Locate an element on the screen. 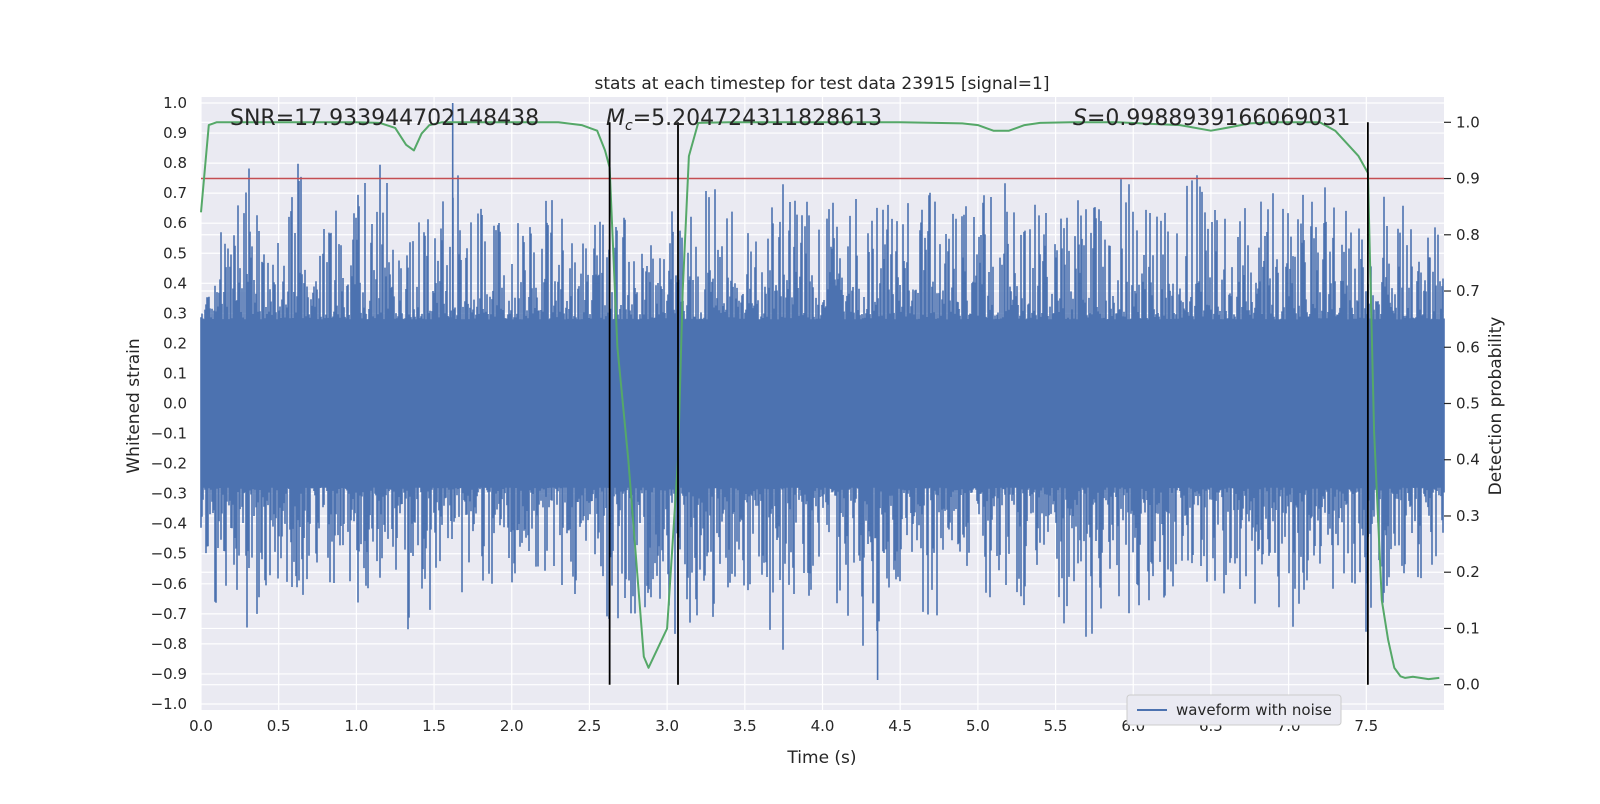  y-tick-label: −0.7 is located at coordinates (169, 614).